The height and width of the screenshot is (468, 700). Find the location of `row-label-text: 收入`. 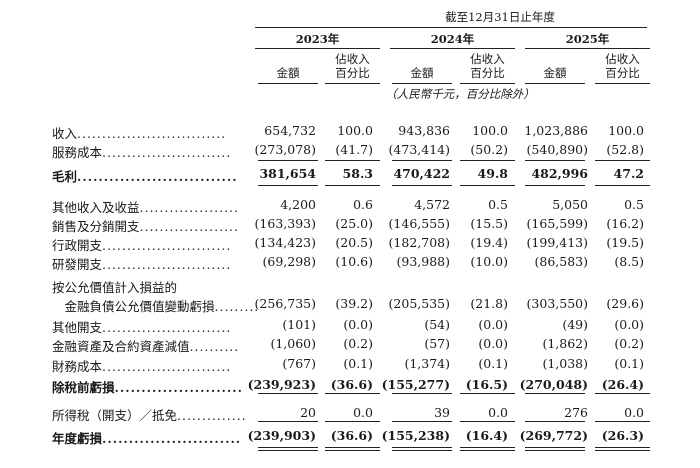

row-label-text: 收入 is located at coordinates (65, 133).